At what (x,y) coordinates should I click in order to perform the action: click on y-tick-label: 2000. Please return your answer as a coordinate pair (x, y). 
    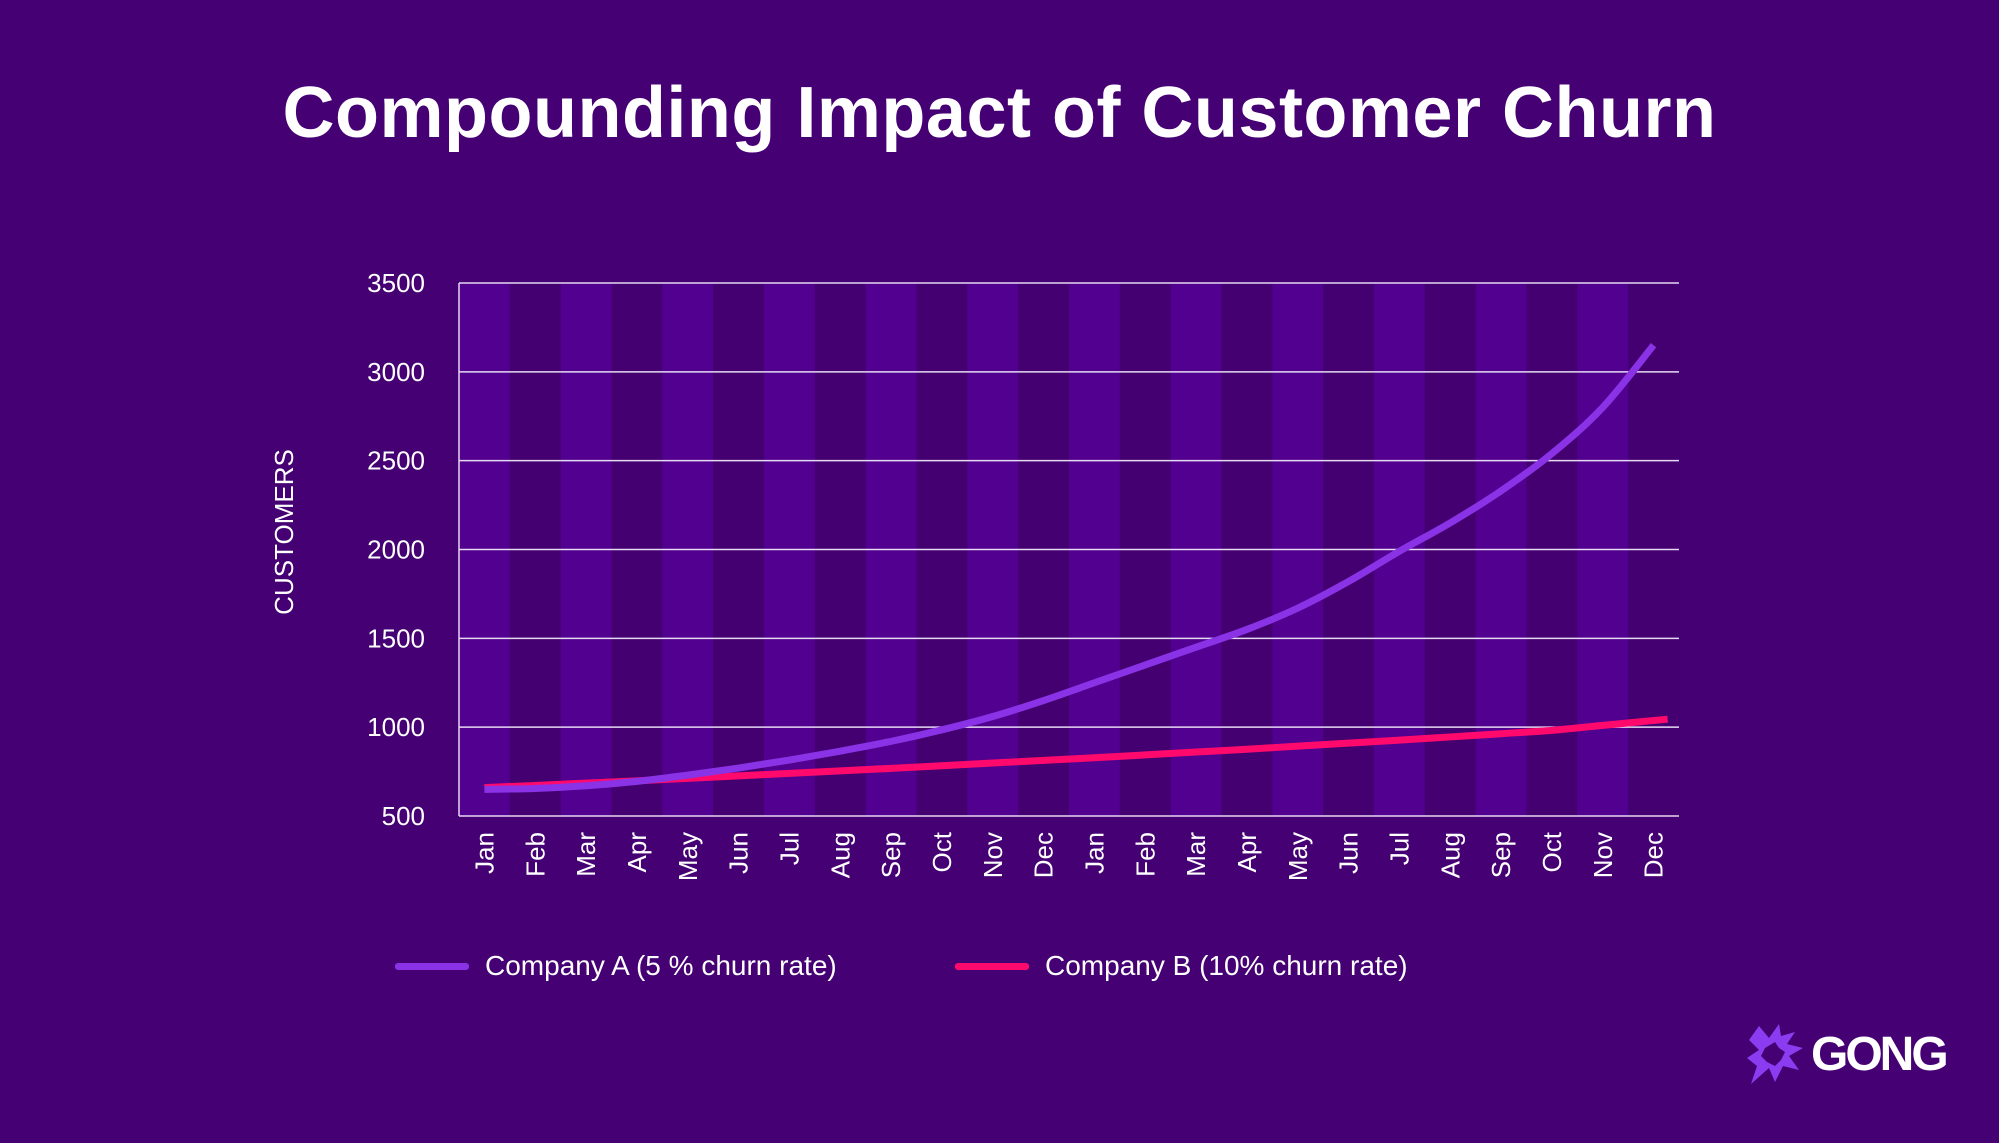
    Looking at the image, I should click on (396, 550).